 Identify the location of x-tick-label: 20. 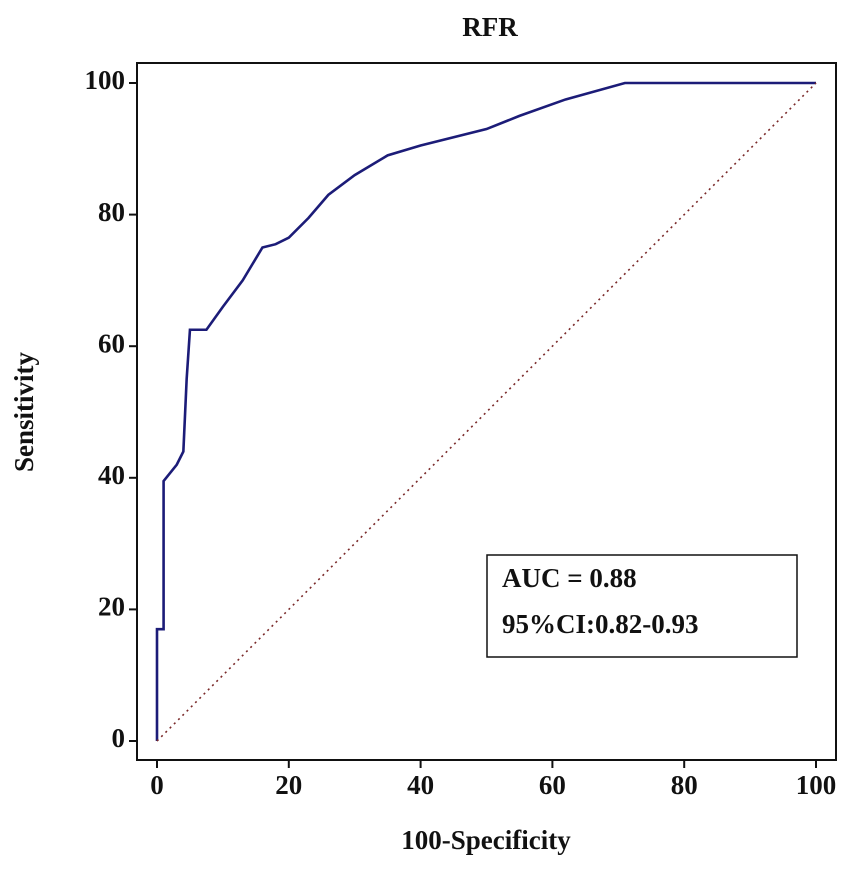
(288, 785).